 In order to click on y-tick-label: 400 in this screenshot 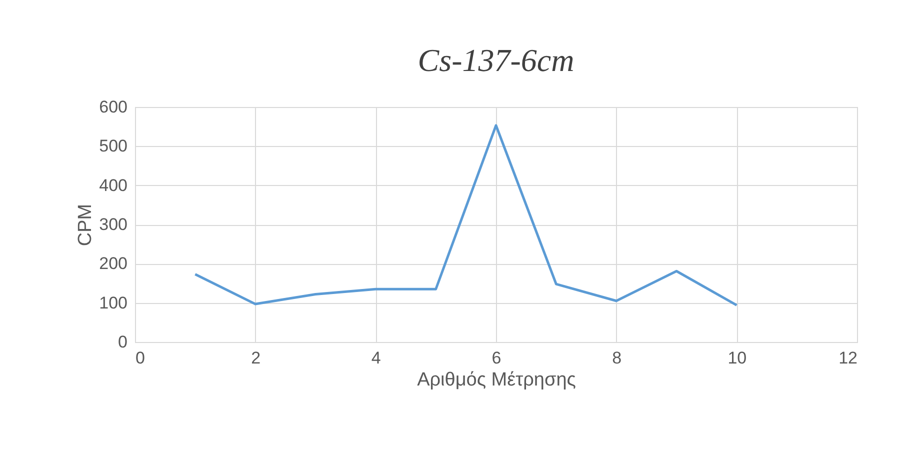, I will do `click(113, 185)`.